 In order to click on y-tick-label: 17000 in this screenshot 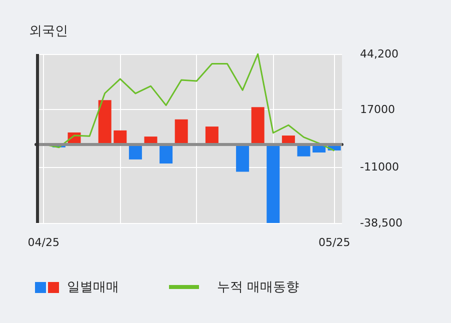, I will do `click(377, 109)`.